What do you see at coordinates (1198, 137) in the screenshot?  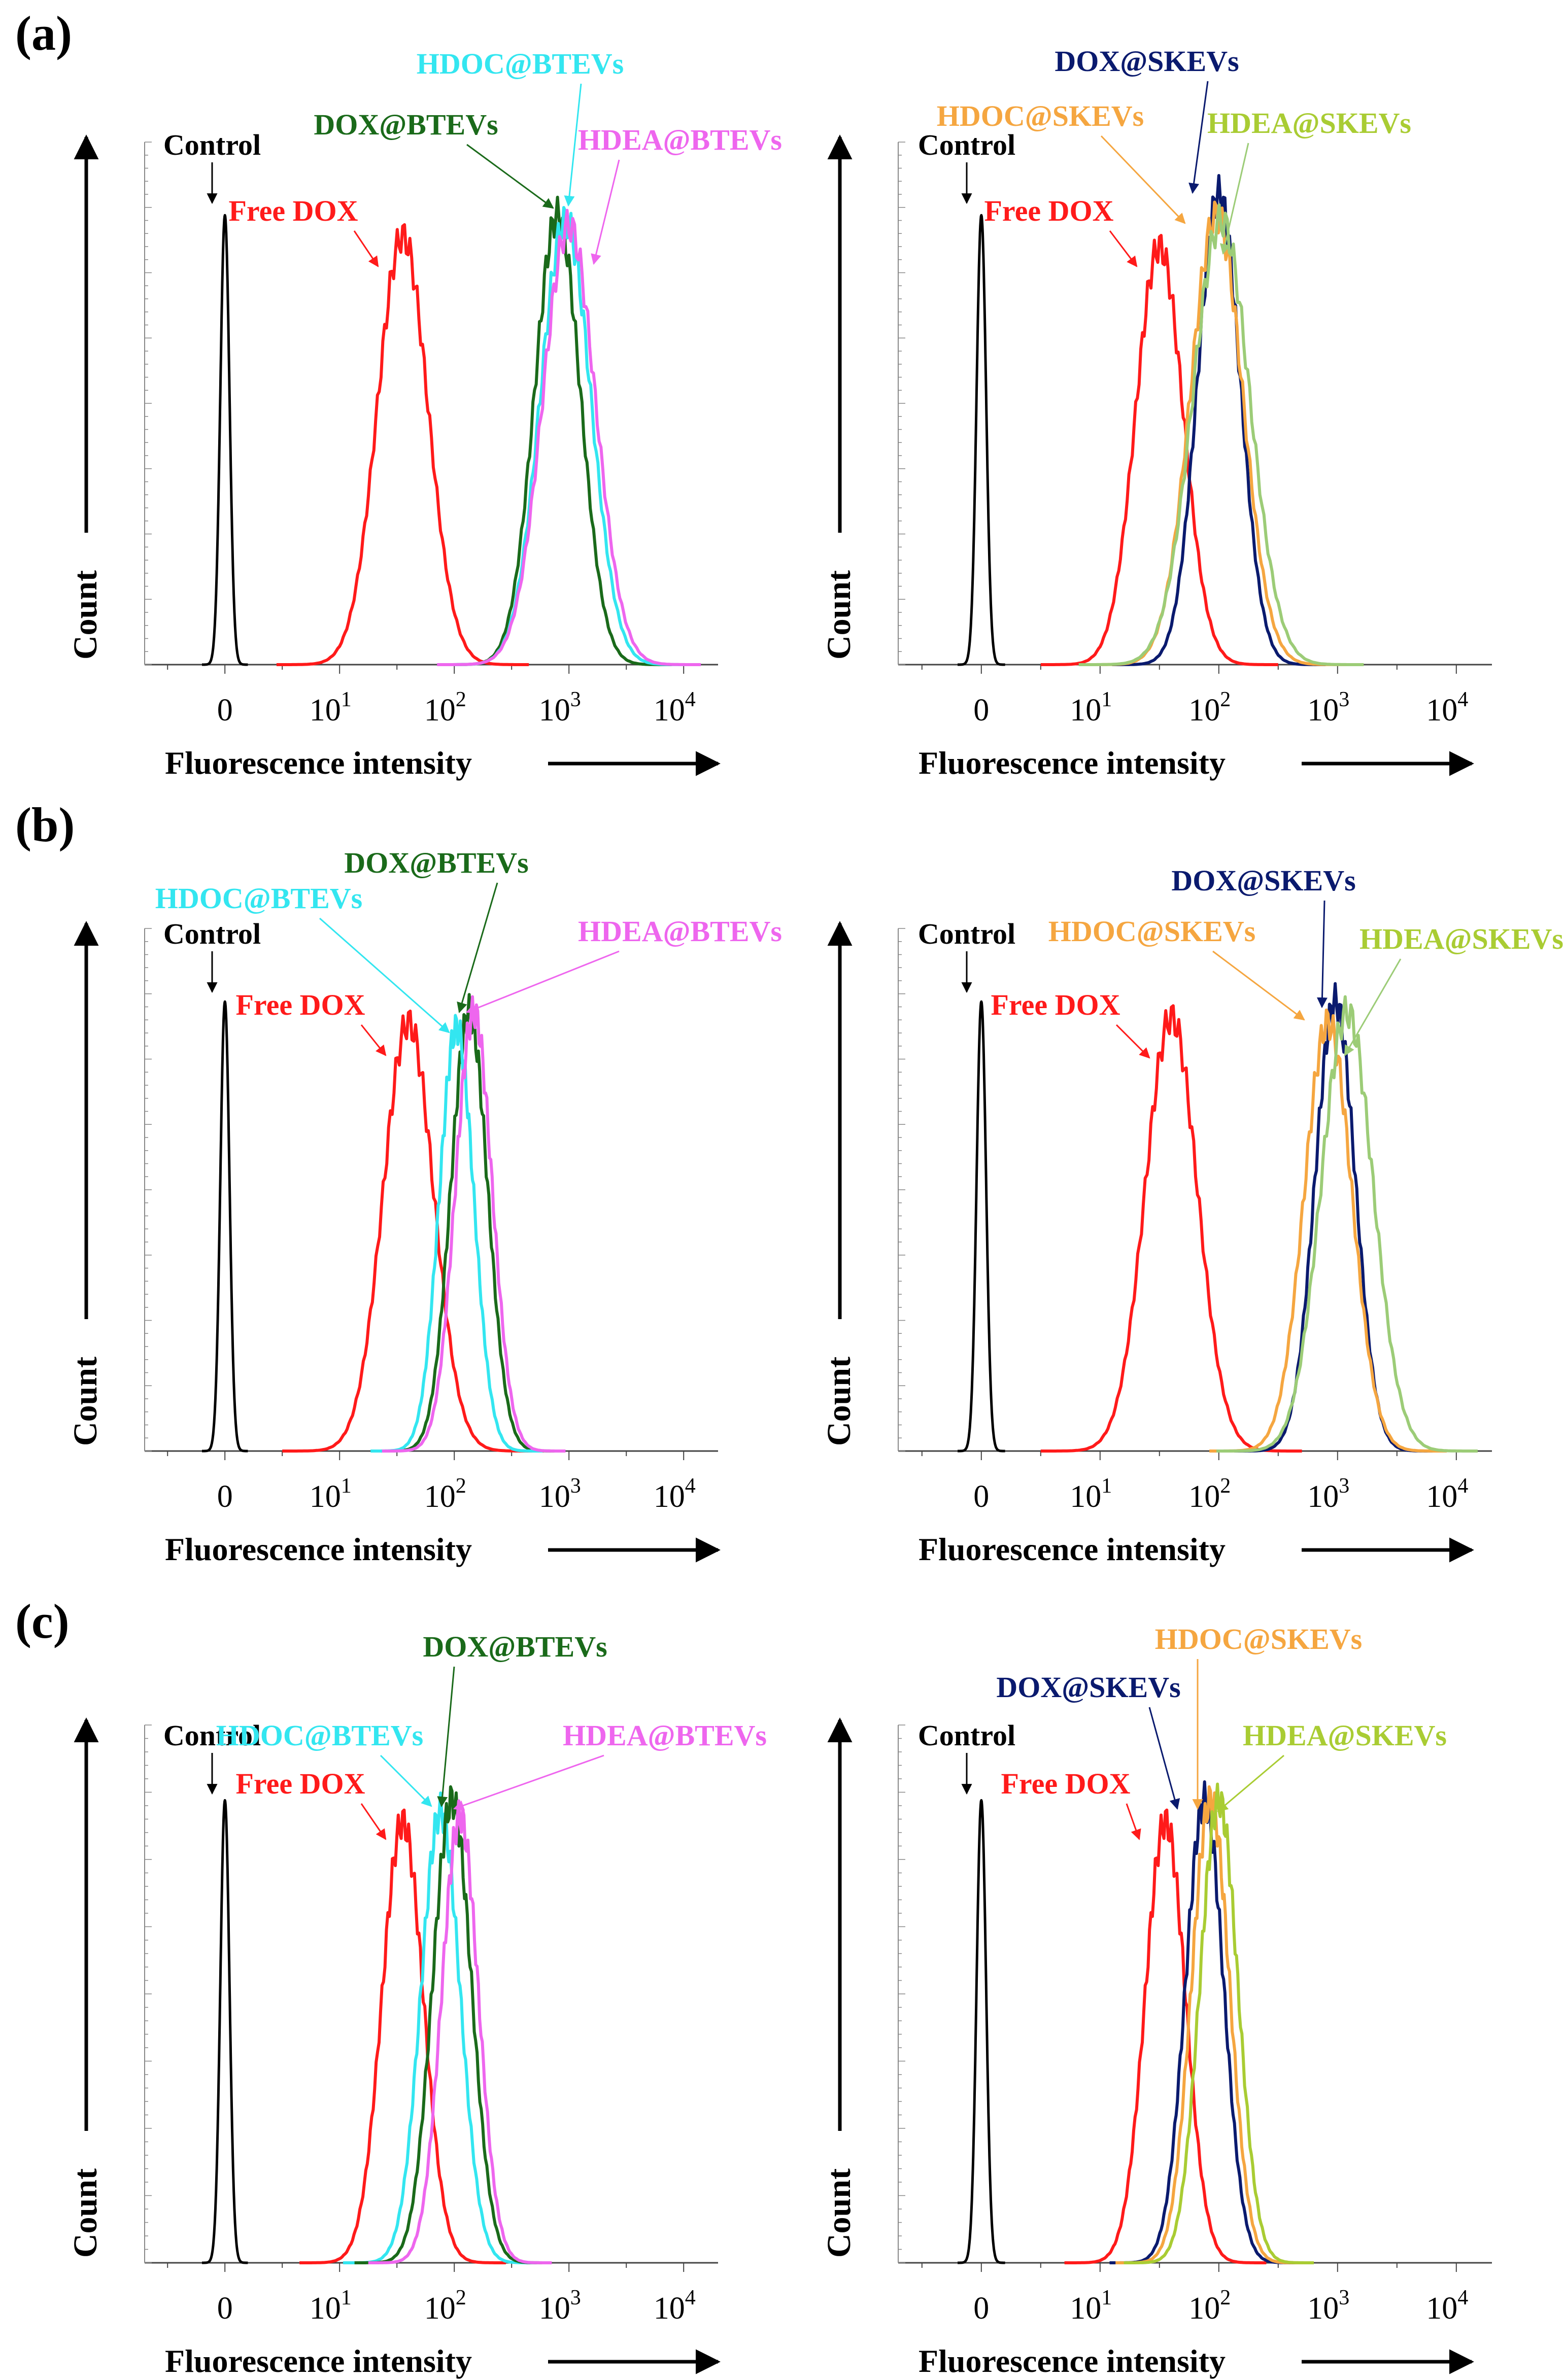 I see `series-pointer-dox-skevs` at bounding box center [1198, 137].